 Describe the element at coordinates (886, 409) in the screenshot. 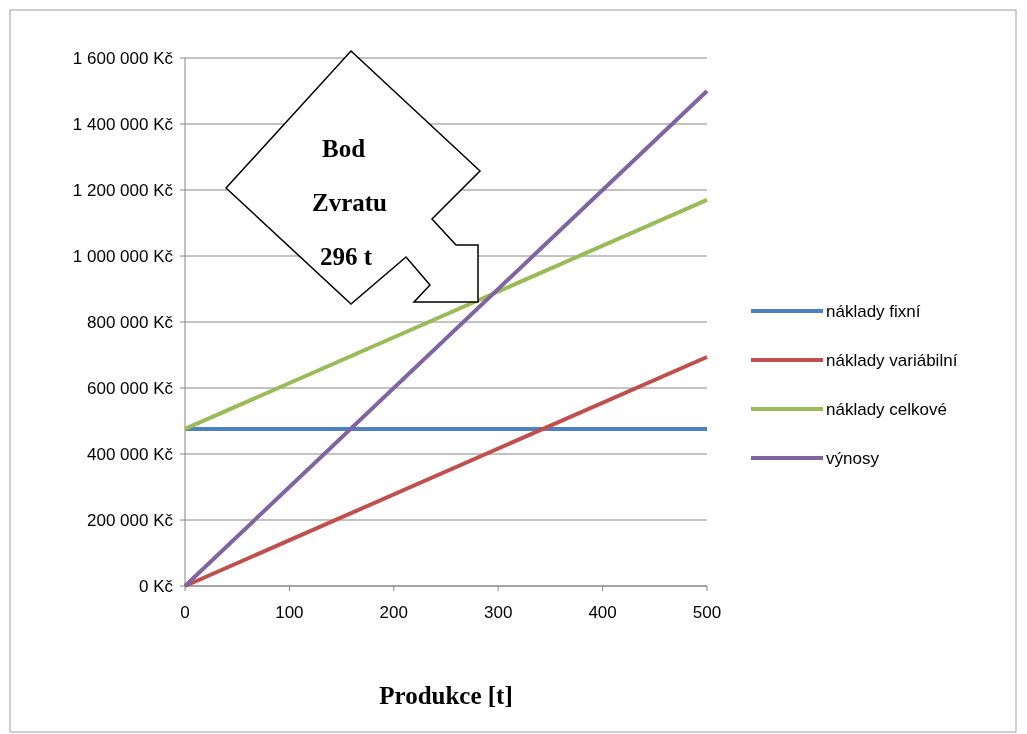

I see `legend-label: náklady celkové` at that location.